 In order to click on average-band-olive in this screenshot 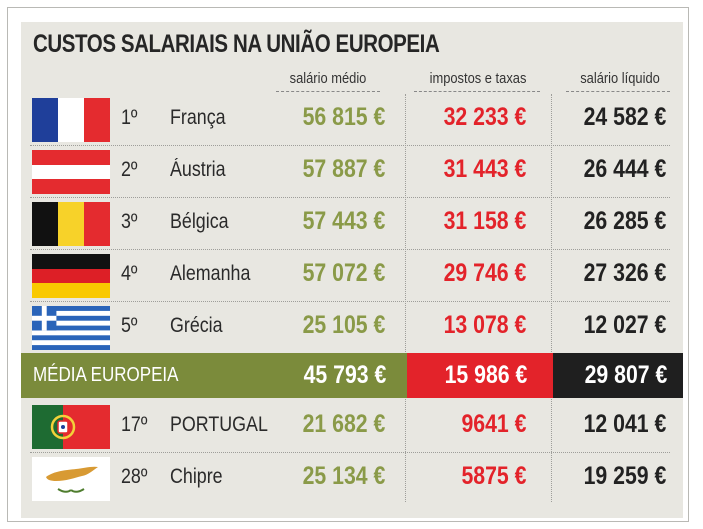, I will do `click(214, 375)`.